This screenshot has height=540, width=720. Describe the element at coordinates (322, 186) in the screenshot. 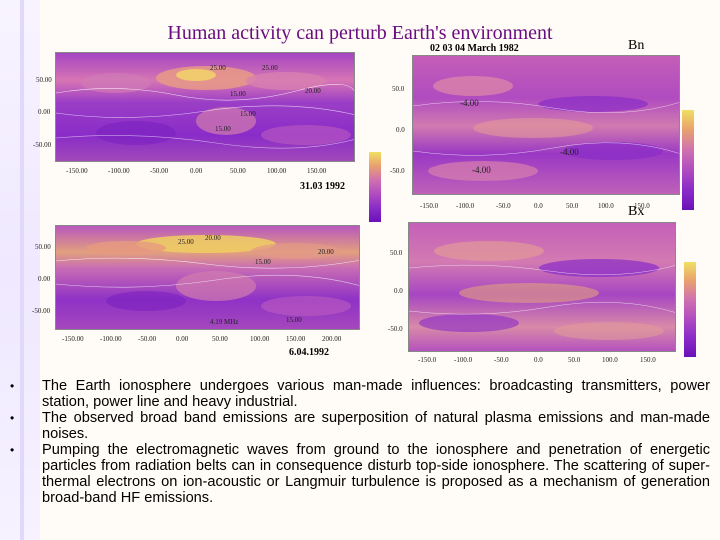

I see `panel-date: 31.03 1992` at that location.